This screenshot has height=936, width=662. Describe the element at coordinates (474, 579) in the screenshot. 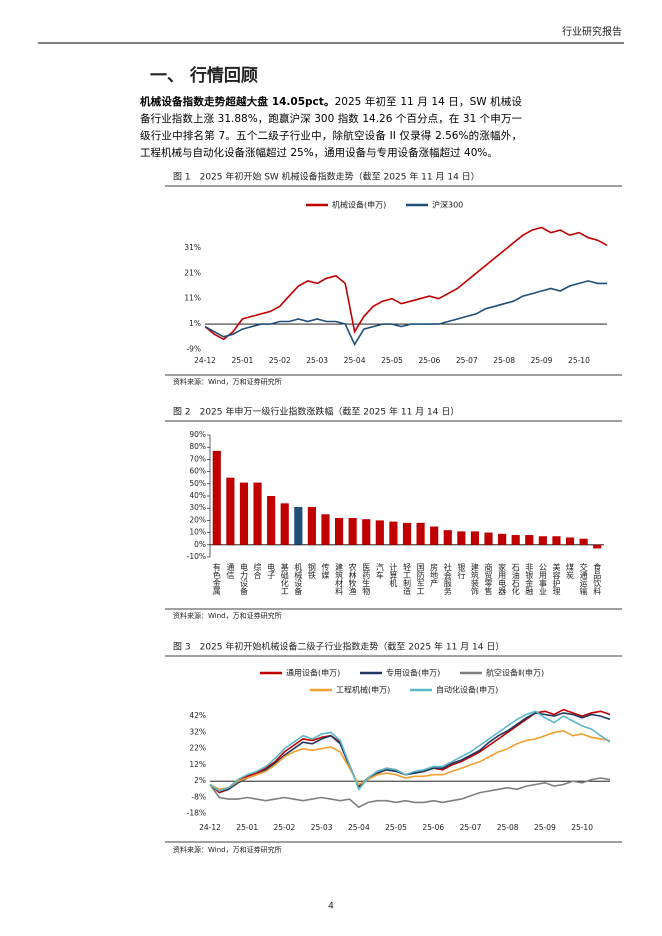

I see `x-tick-label: 建筑装饰` at that location.